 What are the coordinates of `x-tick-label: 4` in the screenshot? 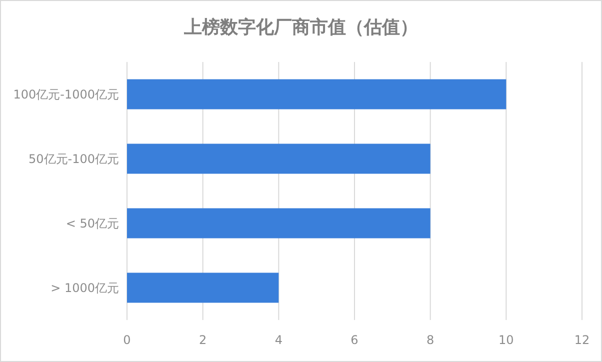 It's located at (278, 340).